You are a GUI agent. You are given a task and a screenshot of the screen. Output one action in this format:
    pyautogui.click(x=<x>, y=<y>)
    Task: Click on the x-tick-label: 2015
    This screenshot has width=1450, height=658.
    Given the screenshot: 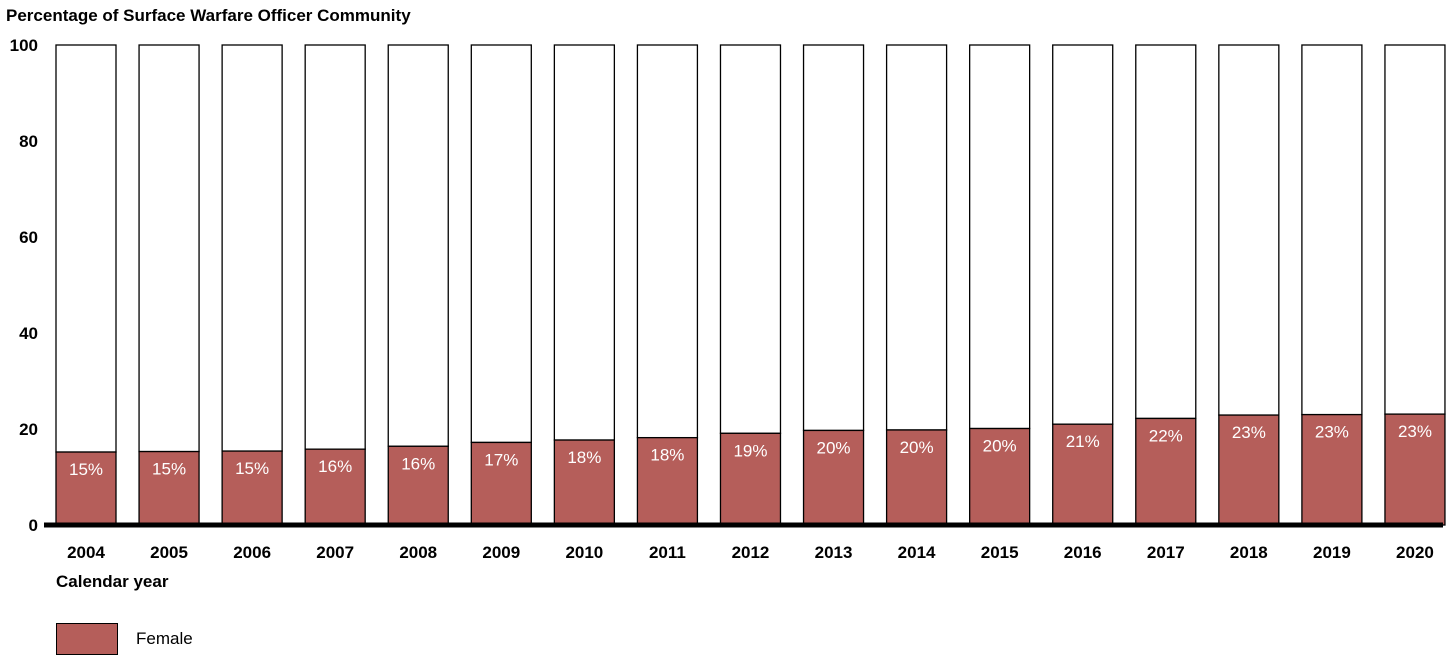 What is the action you would take?
    pyautogui.click(x=1000, y=552)
    